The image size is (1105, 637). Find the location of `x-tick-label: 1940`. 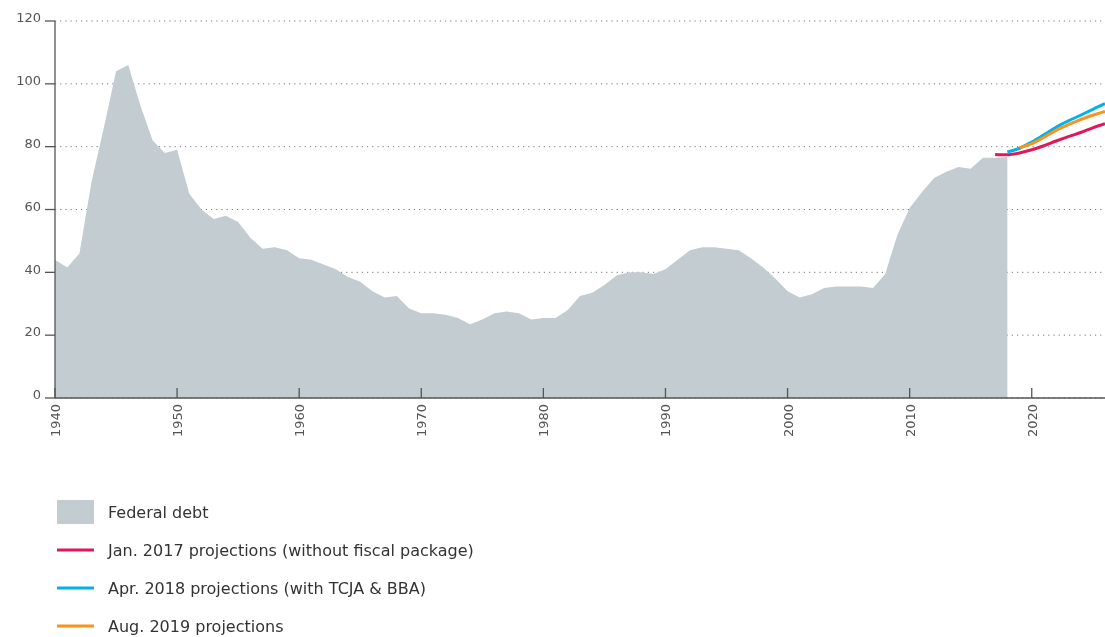

x-tick-label: 1940 is located at coordinates (55, 421).